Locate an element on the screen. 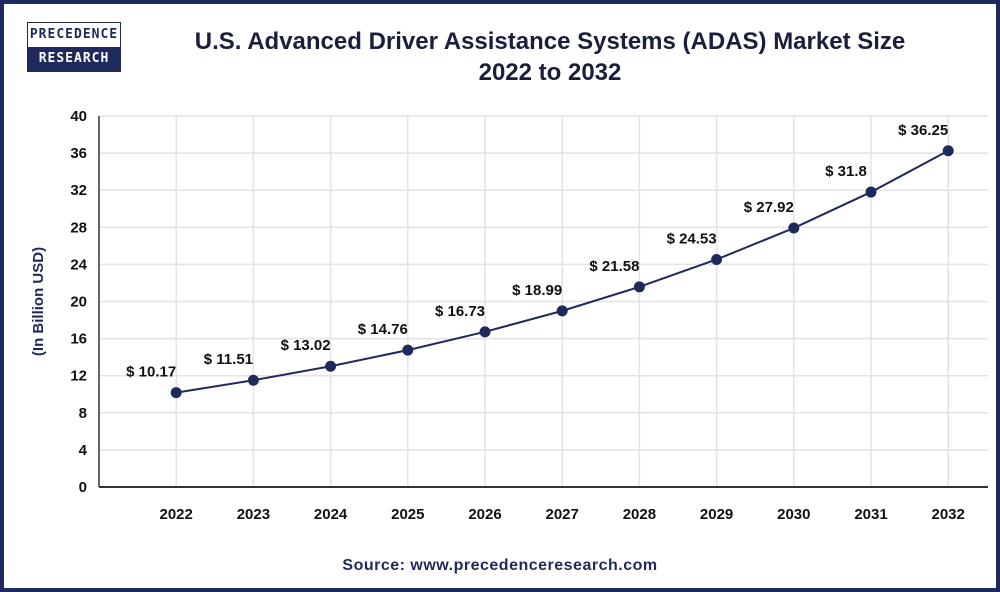  title-line2: 2022 to 2032 is located at coordinates (550, 72).